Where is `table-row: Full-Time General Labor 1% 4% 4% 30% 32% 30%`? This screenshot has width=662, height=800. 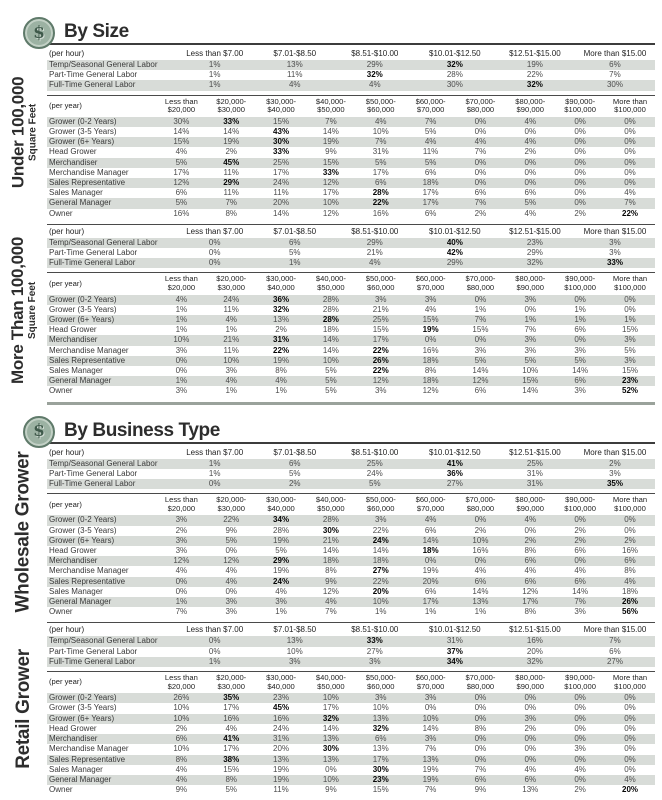 table-row: Full-Time General Labor 1% 4% 4% 30% 32% 30% is located at coordinates (351, 85).